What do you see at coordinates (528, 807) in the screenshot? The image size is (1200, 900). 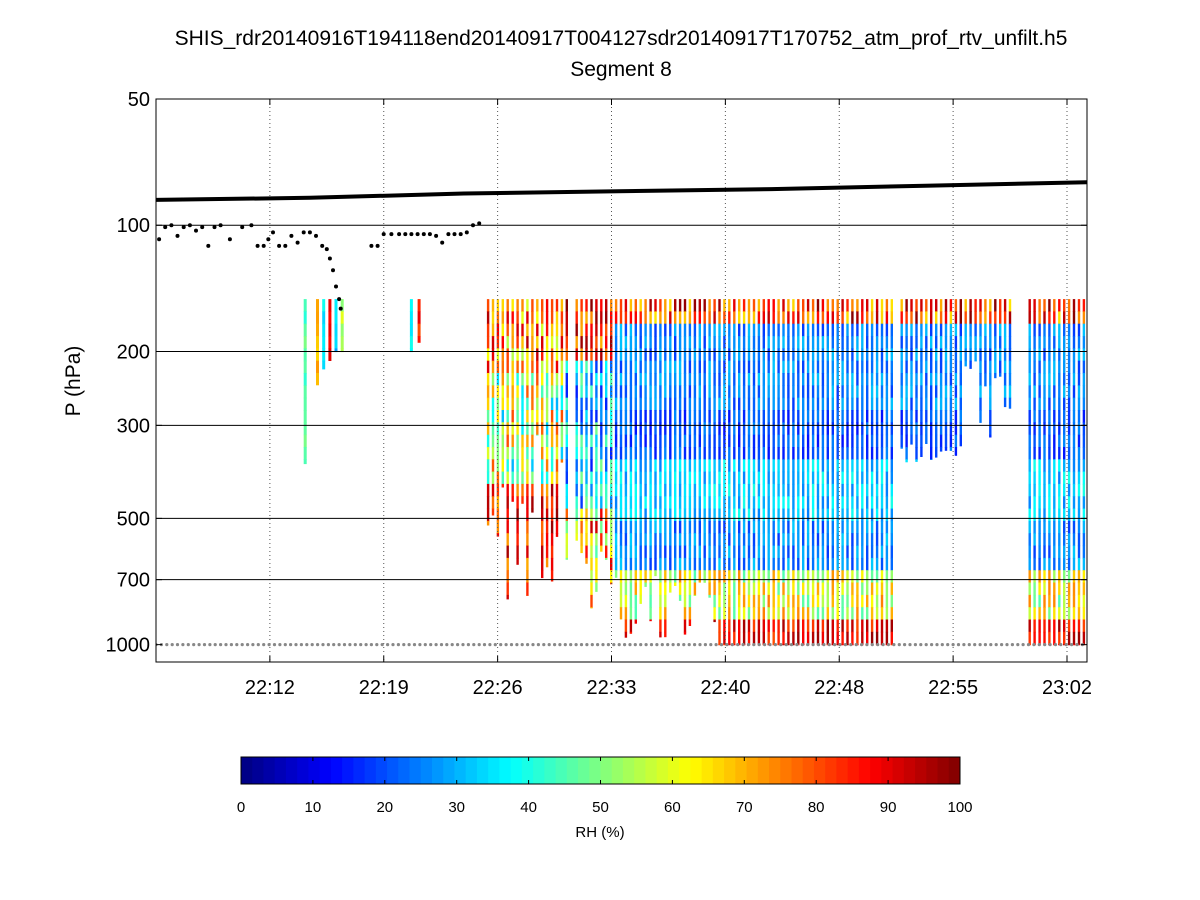 I see `colorbar-tick-label: 40` at bounding box center [528, 807].